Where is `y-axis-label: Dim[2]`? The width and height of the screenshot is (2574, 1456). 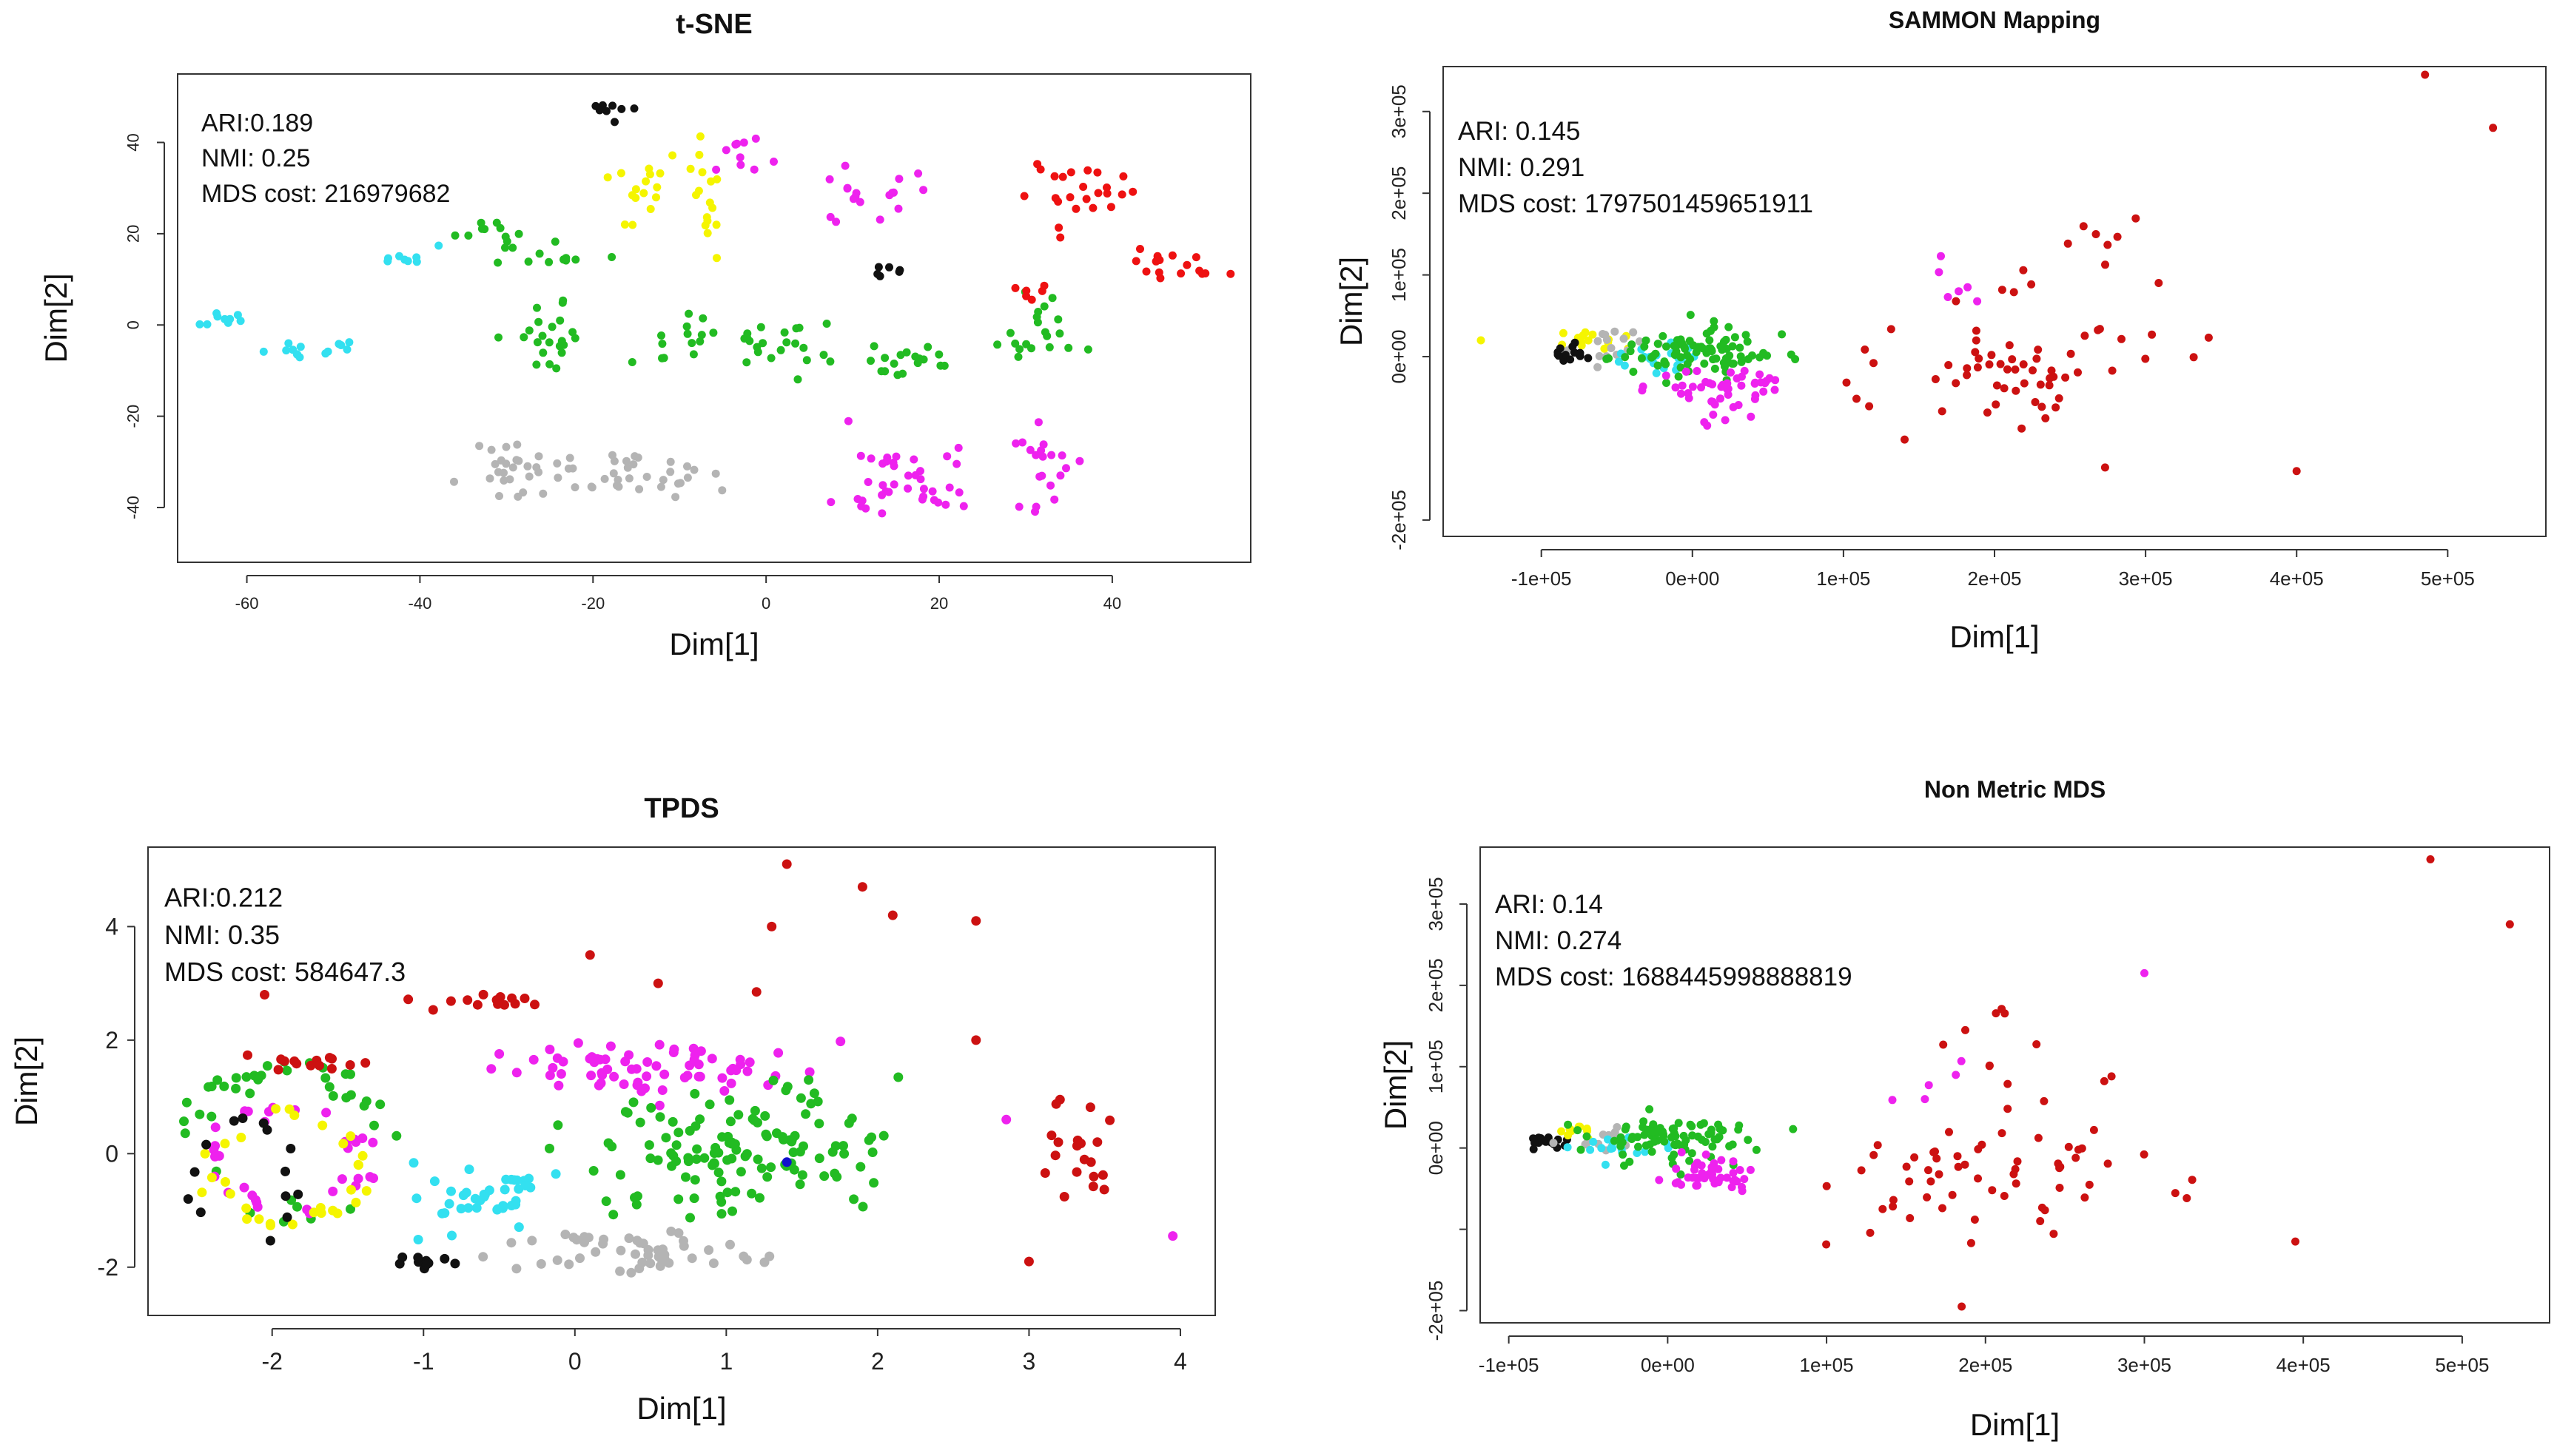
y-axis-label: Dim[2] is located at coordinates (26, 1081).